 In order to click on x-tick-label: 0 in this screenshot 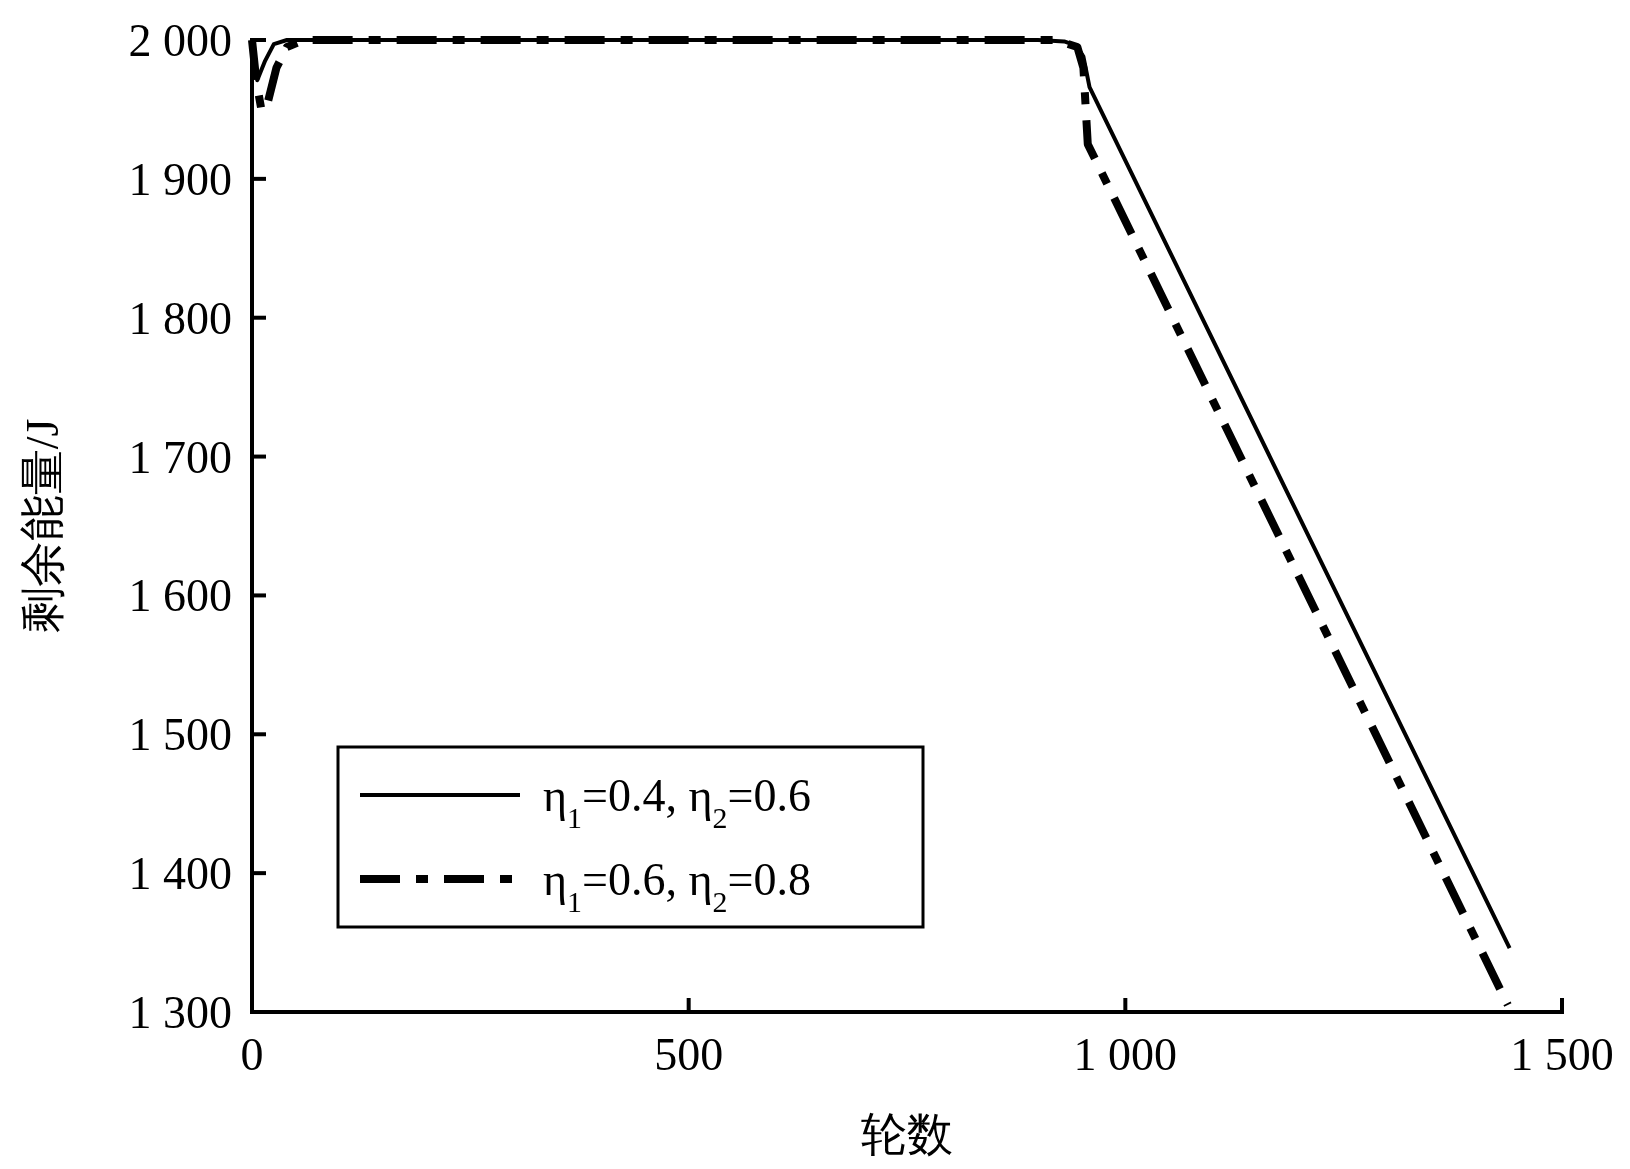, I will do `click(252, 1054)`.